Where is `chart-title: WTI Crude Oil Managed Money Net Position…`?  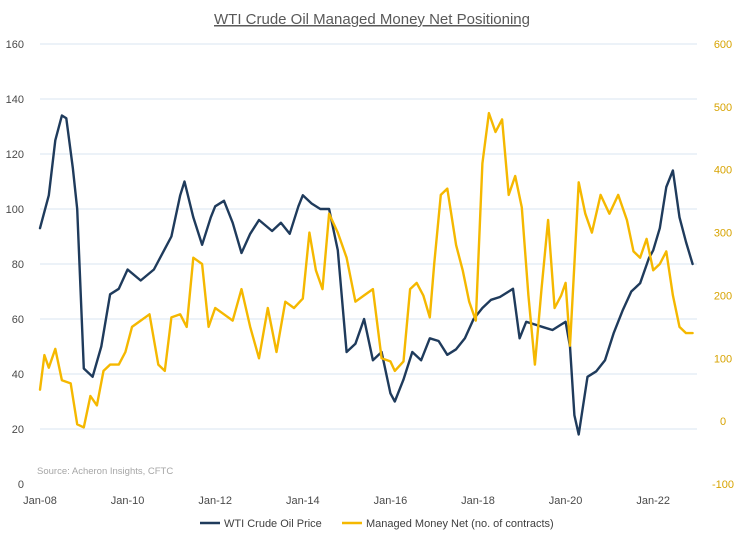
chart-title: WTI Crude Oil Managed Money Net Position… is located at coordinates (372, 19).